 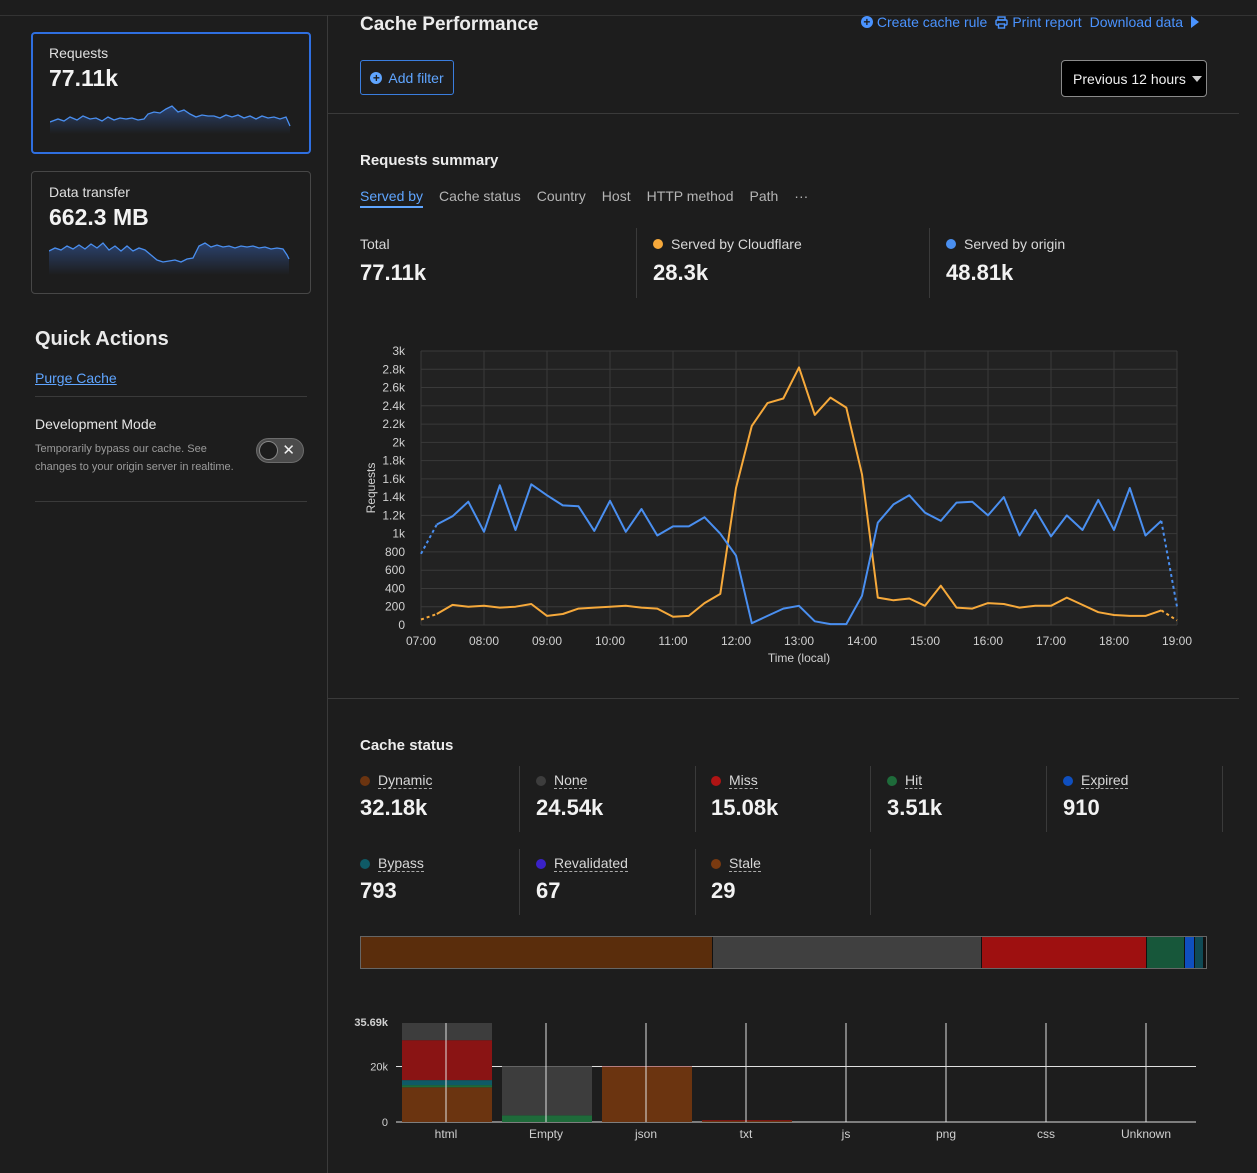 What do you see at coordinates (980, 272) in the screenshot?
I see `summary-value: 48.81k` at bounding box center [980, 272].